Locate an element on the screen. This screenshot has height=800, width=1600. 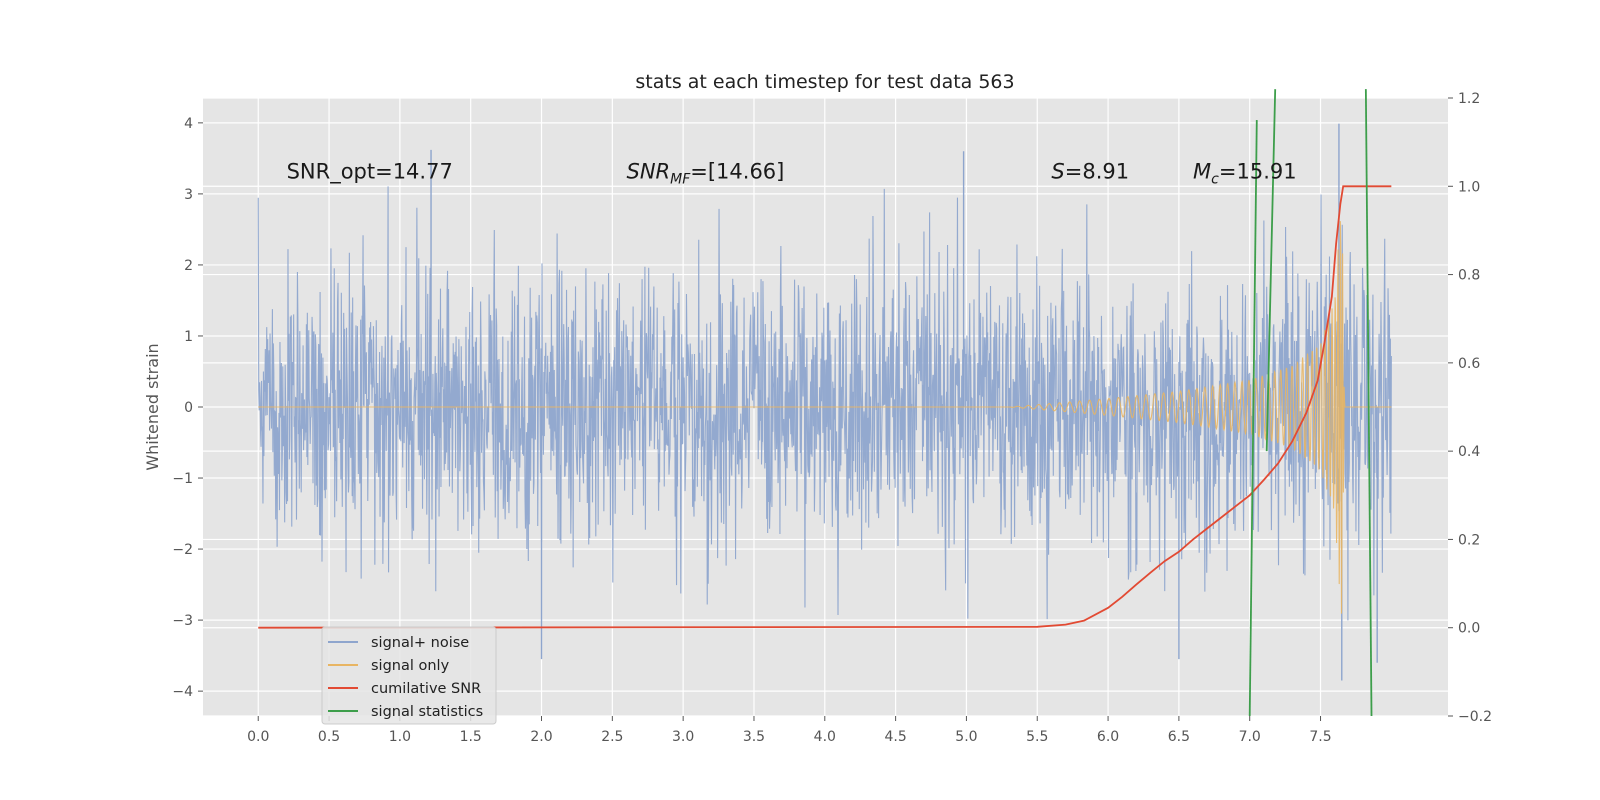
x-tick-label: 3.0 is located at coordinates (683, 737).